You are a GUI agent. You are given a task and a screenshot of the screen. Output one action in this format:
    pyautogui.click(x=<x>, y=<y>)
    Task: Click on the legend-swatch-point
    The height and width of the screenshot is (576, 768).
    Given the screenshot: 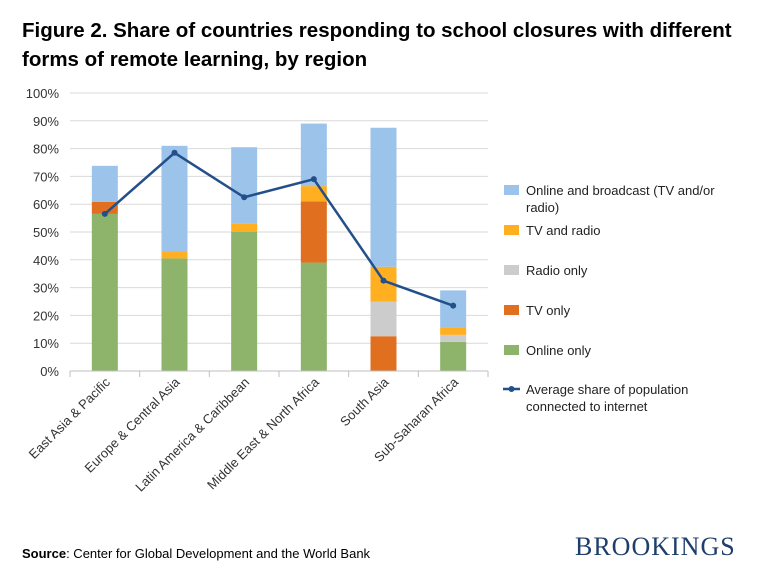 What is the action you would take?
    pyautogui.click(x=511, y=389)
    